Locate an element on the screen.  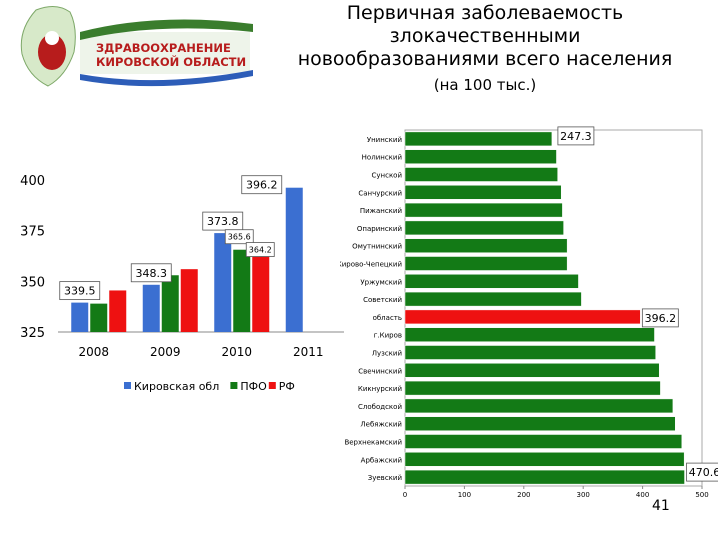
data-label: 339.5 is located at coordinates (80, 291).